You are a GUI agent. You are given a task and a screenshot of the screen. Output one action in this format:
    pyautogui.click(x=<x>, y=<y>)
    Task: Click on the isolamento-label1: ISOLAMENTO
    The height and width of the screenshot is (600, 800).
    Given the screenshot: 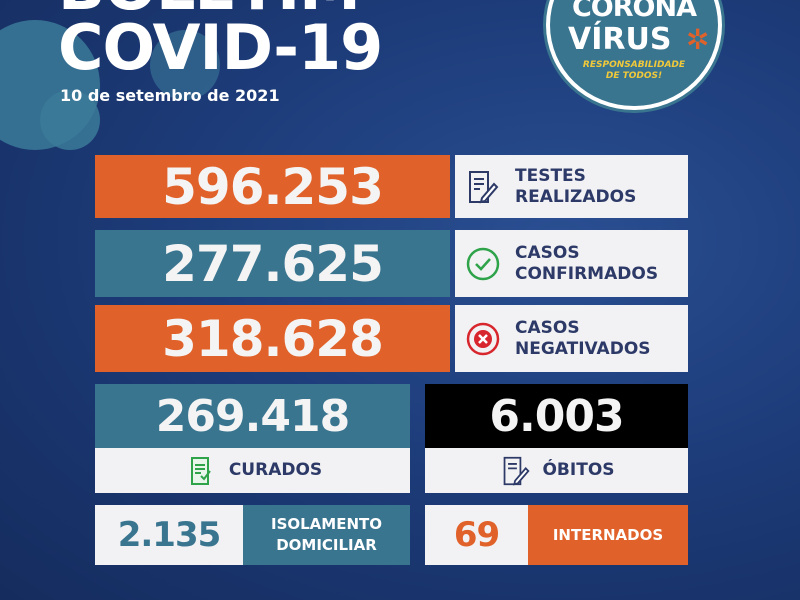 What is the action you would take?
    pyautogui.click(x=326, y=524)
    